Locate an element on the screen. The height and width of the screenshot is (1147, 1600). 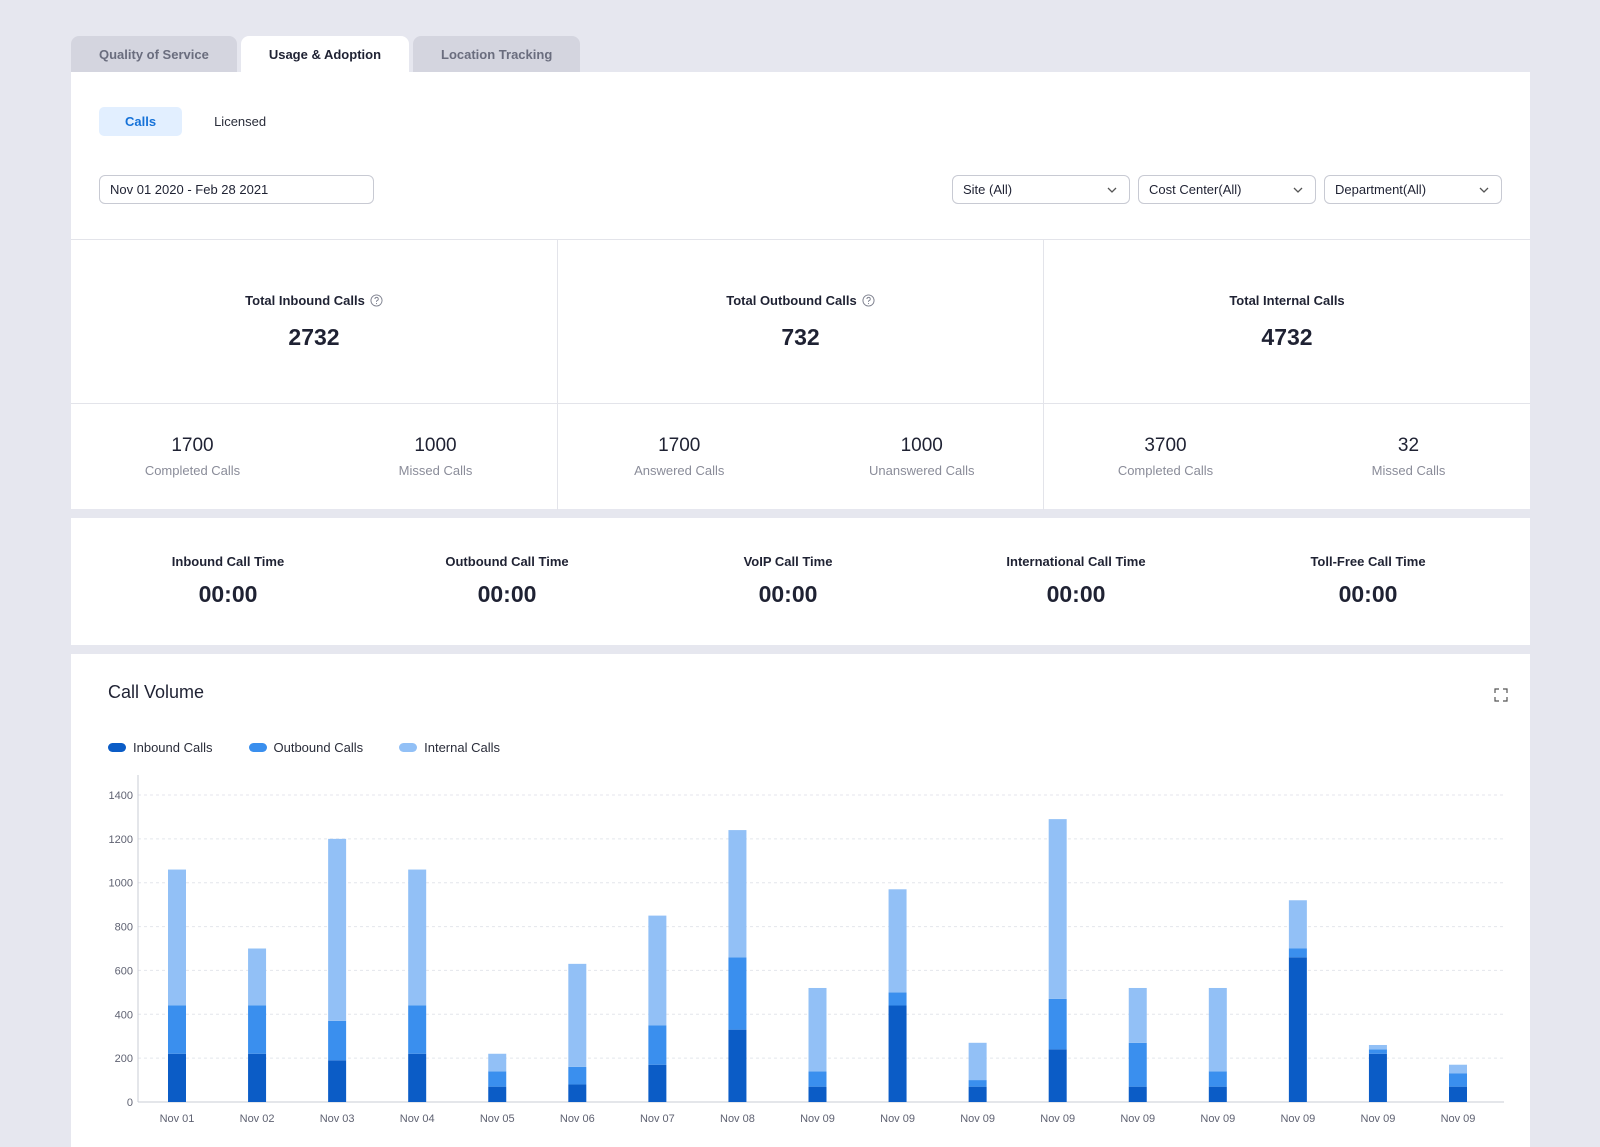
y-tick-label: 0 is located at coordinates (130, 1103).